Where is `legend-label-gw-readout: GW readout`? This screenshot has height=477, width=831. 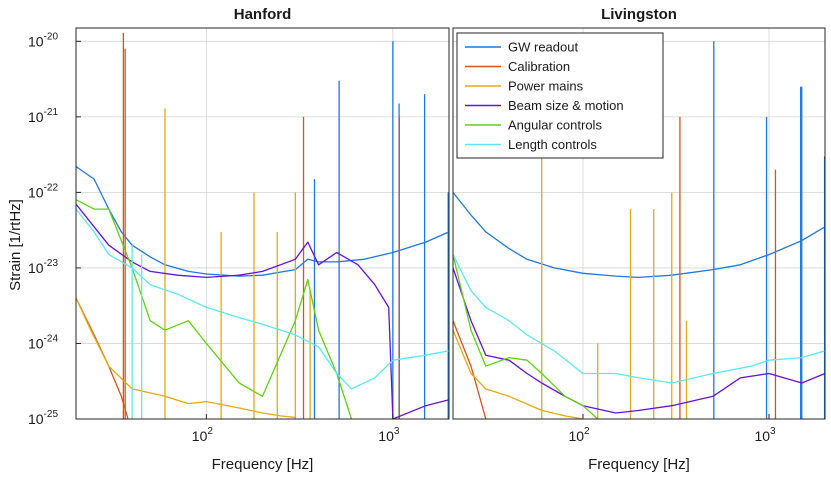
legend-label-gw-readout: GW readout is located at coordinates (543, 47).